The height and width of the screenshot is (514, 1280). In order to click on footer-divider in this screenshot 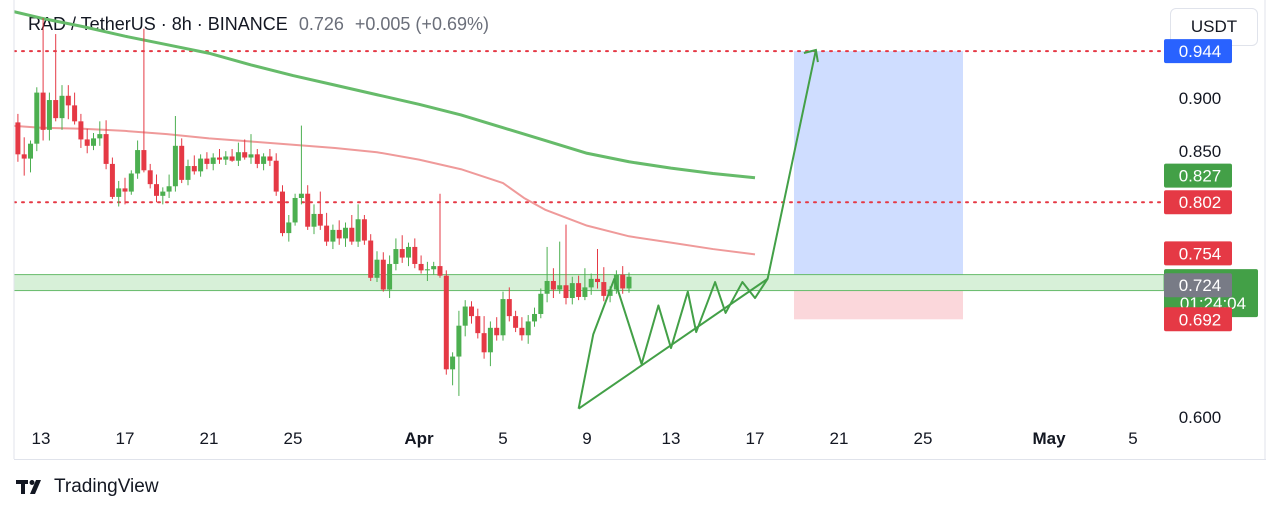, I will do `click(640, 459)`.